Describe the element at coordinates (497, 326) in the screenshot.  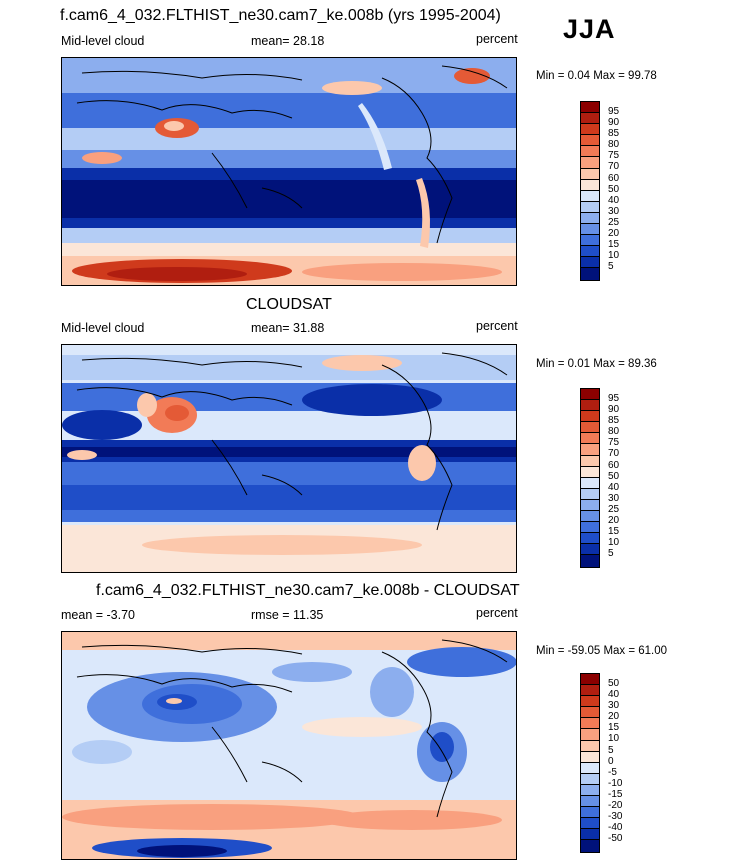
I see `panel-2-units-label: percent` at that location.